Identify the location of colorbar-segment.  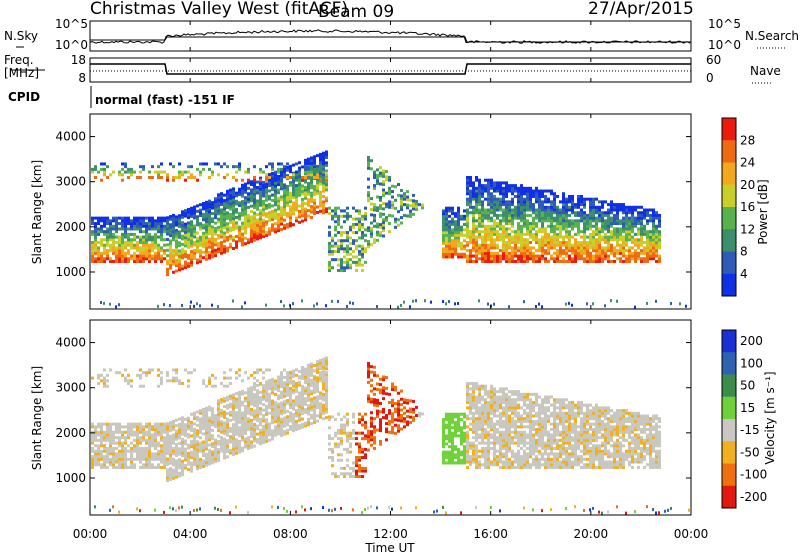
(729, 285).